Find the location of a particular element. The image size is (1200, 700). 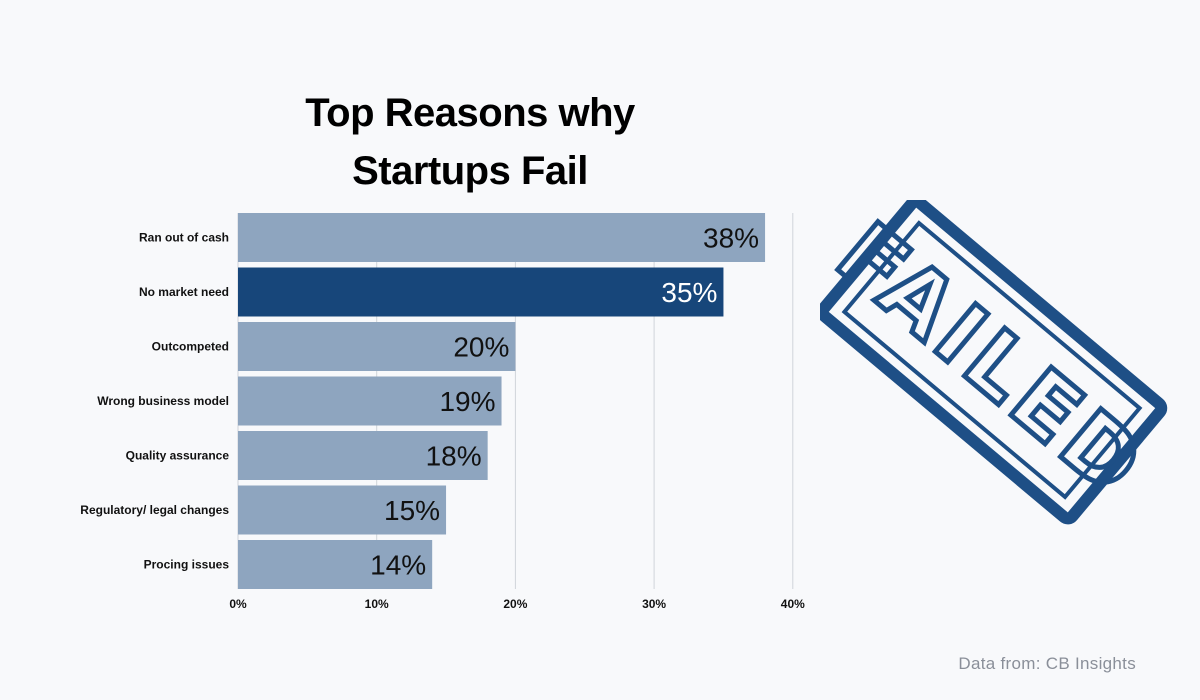

category-label: Quality assurance is located at coordinates (178, 456).